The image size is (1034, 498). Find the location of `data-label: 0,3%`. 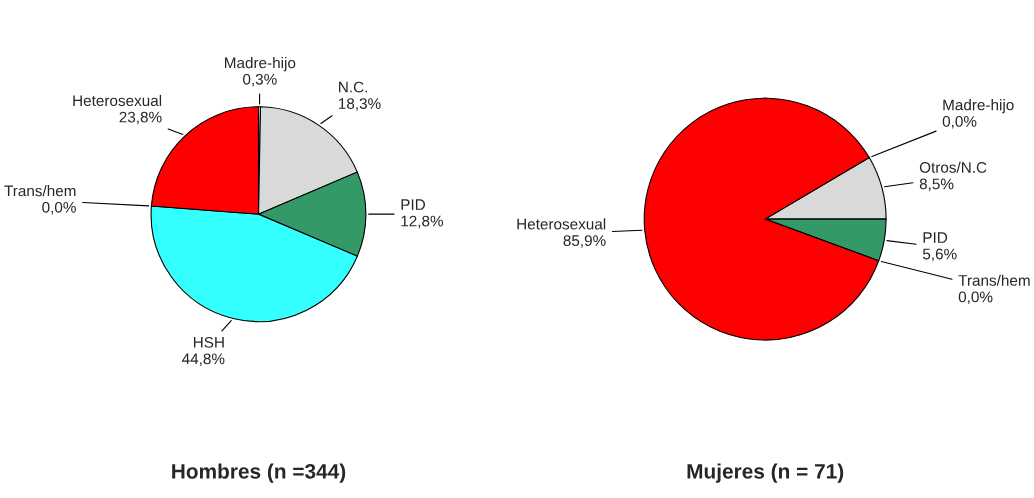

data-label: 0,3% is located at coordinates (260, 80).